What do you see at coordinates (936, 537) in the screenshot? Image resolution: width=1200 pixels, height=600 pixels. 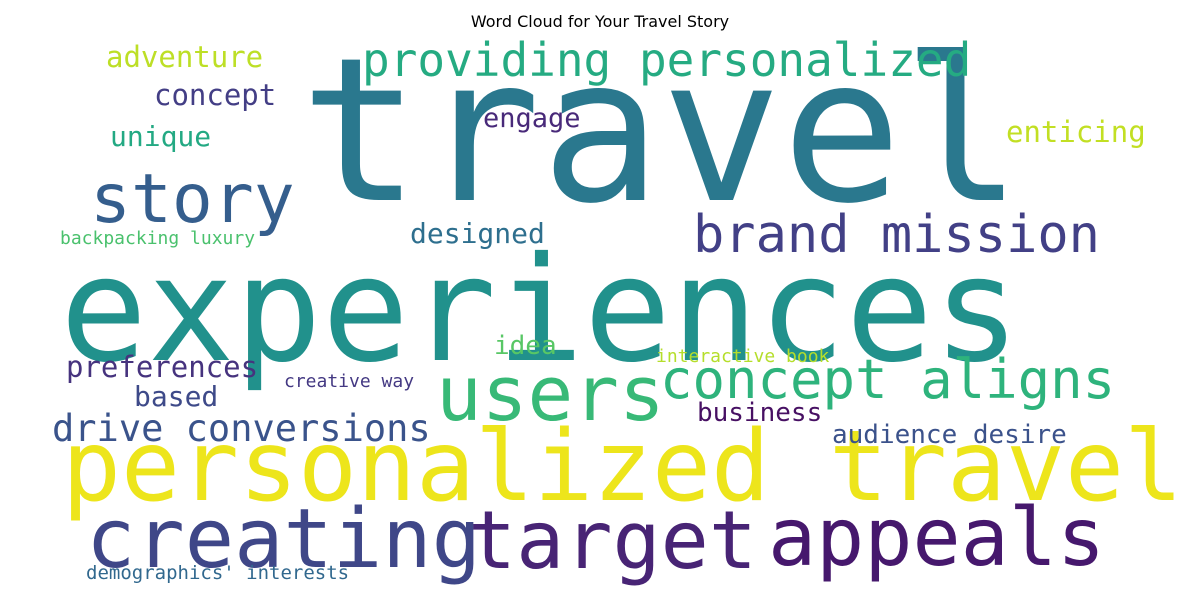 I see `word-appeals: appeals` at bounding box center [936, 537].